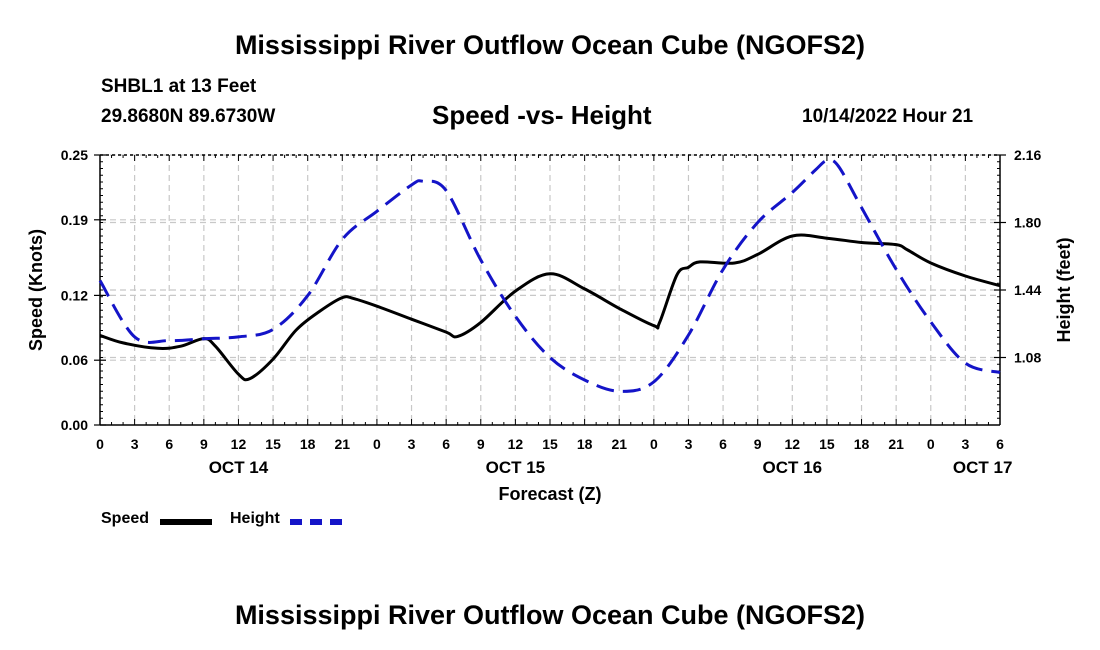 This screenshot has height=650, width=1100. What do you see at coordinates (186, 522) in the screenshot?
I see `legend-speed-swatch` at bounding box center [186, 522].